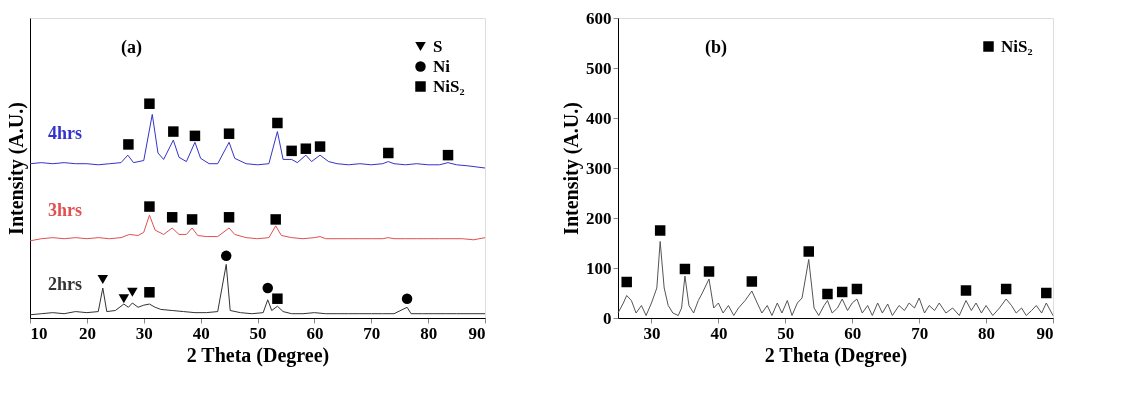 Image resolution: width=1137 pixels, height=408 pixels. Describe the element at coordinates (131, 47) in the screenshot. I see `text: (a)` at that location.